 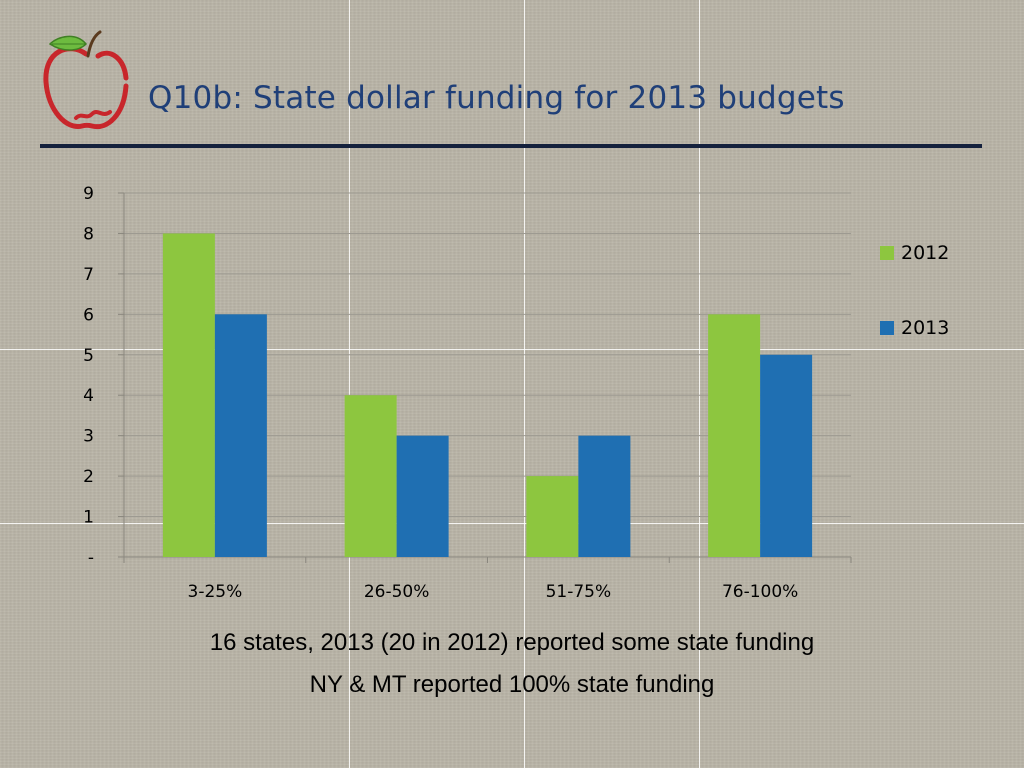 What do you see at coordinates (240, 435) in the screenshot?
I see `bar-2013-3-25%` at bounding box center [240, 435].